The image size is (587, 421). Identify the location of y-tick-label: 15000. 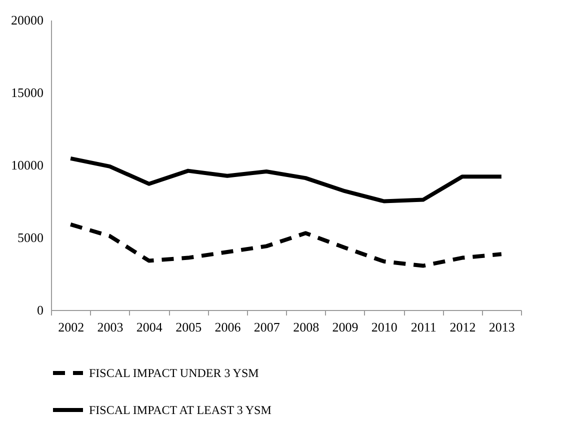
(27, 92).